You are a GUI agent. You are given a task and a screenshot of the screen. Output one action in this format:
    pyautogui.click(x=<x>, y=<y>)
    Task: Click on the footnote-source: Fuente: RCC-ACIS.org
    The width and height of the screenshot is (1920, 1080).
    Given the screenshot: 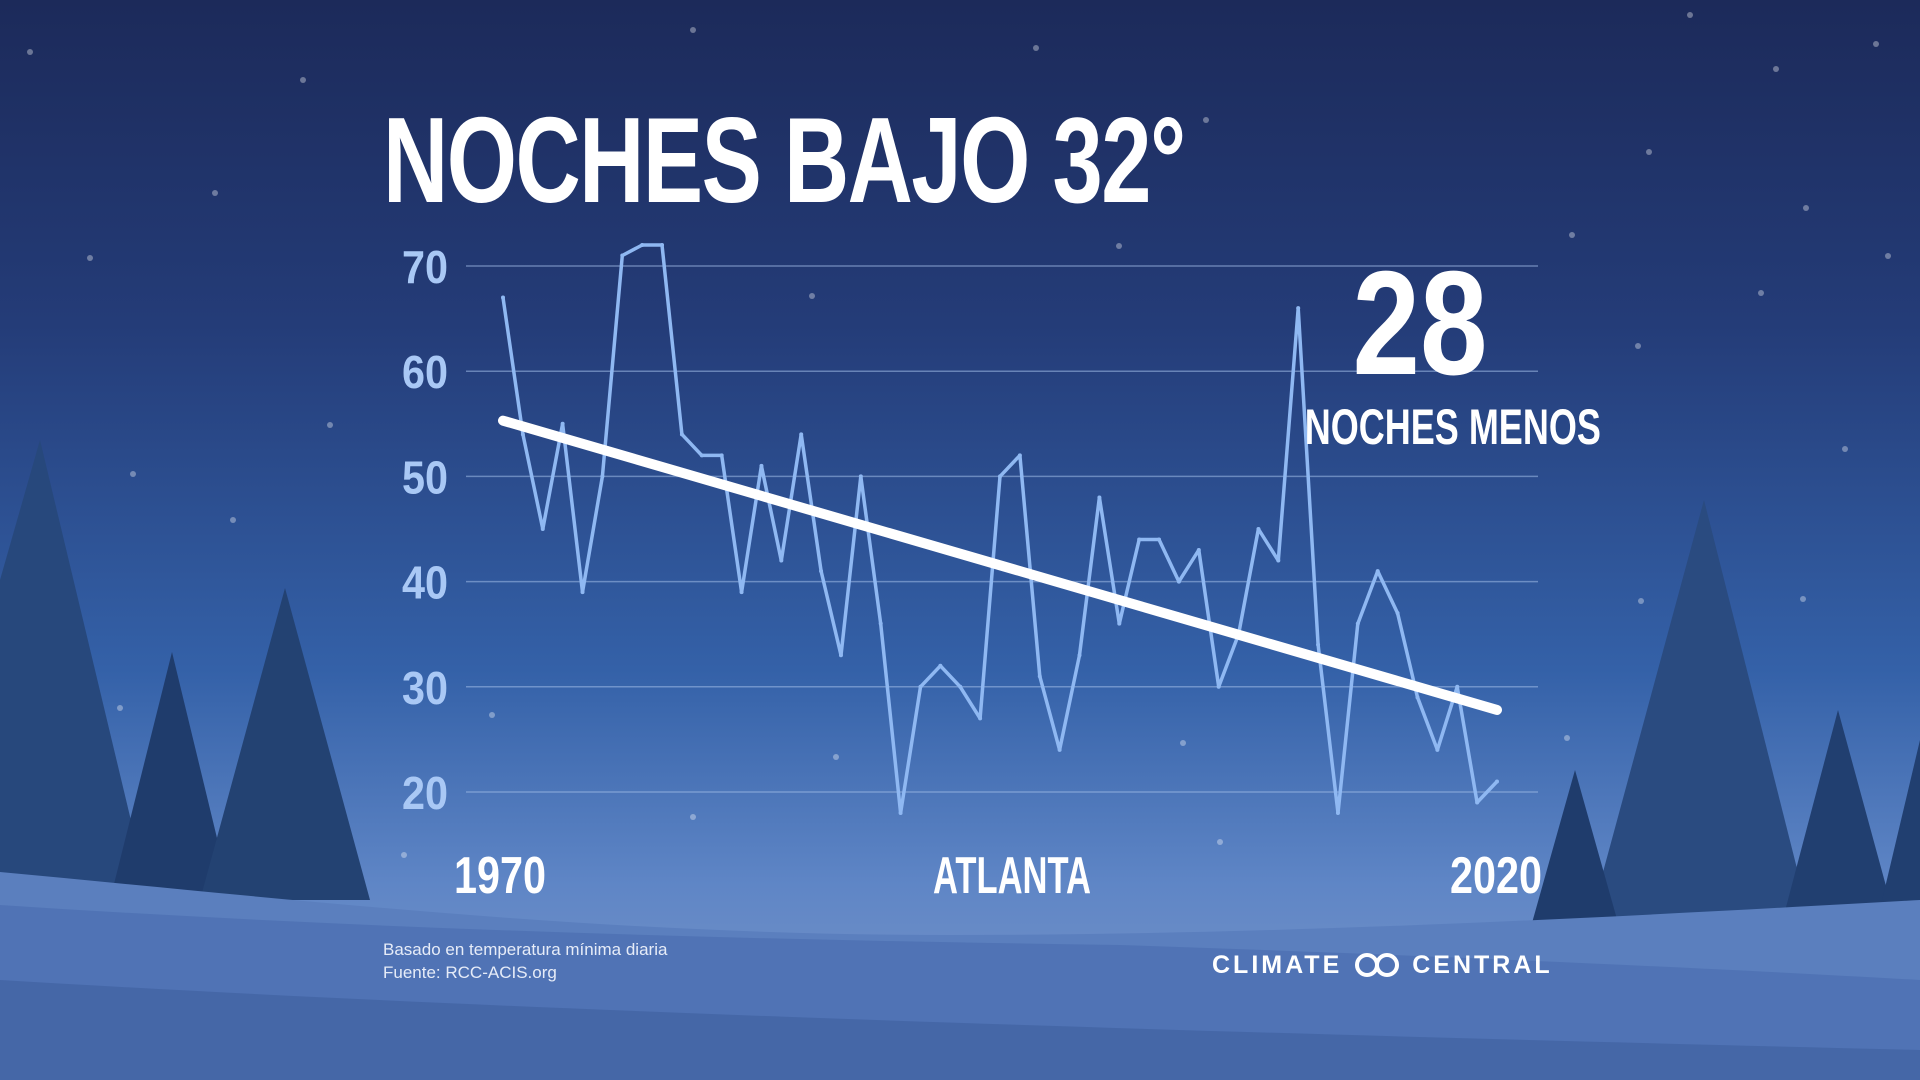 What is the action you would take?
    pyautogui.click(x=470, y=972)
    